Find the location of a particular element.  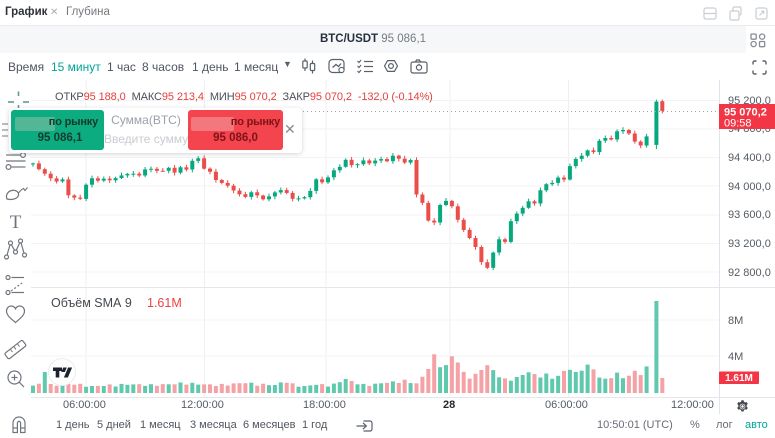

svg-text: 94 400,0 is located at coordinates (749, 158).